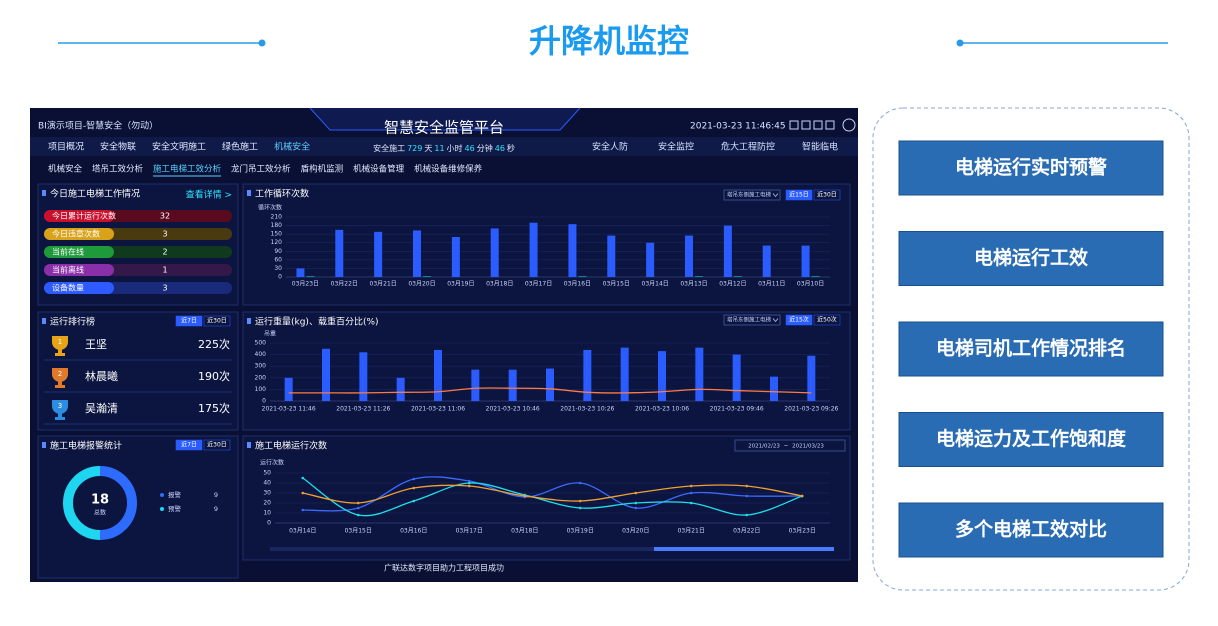  I want to click on detail-link: 查看详情 >, so click(209, 195).